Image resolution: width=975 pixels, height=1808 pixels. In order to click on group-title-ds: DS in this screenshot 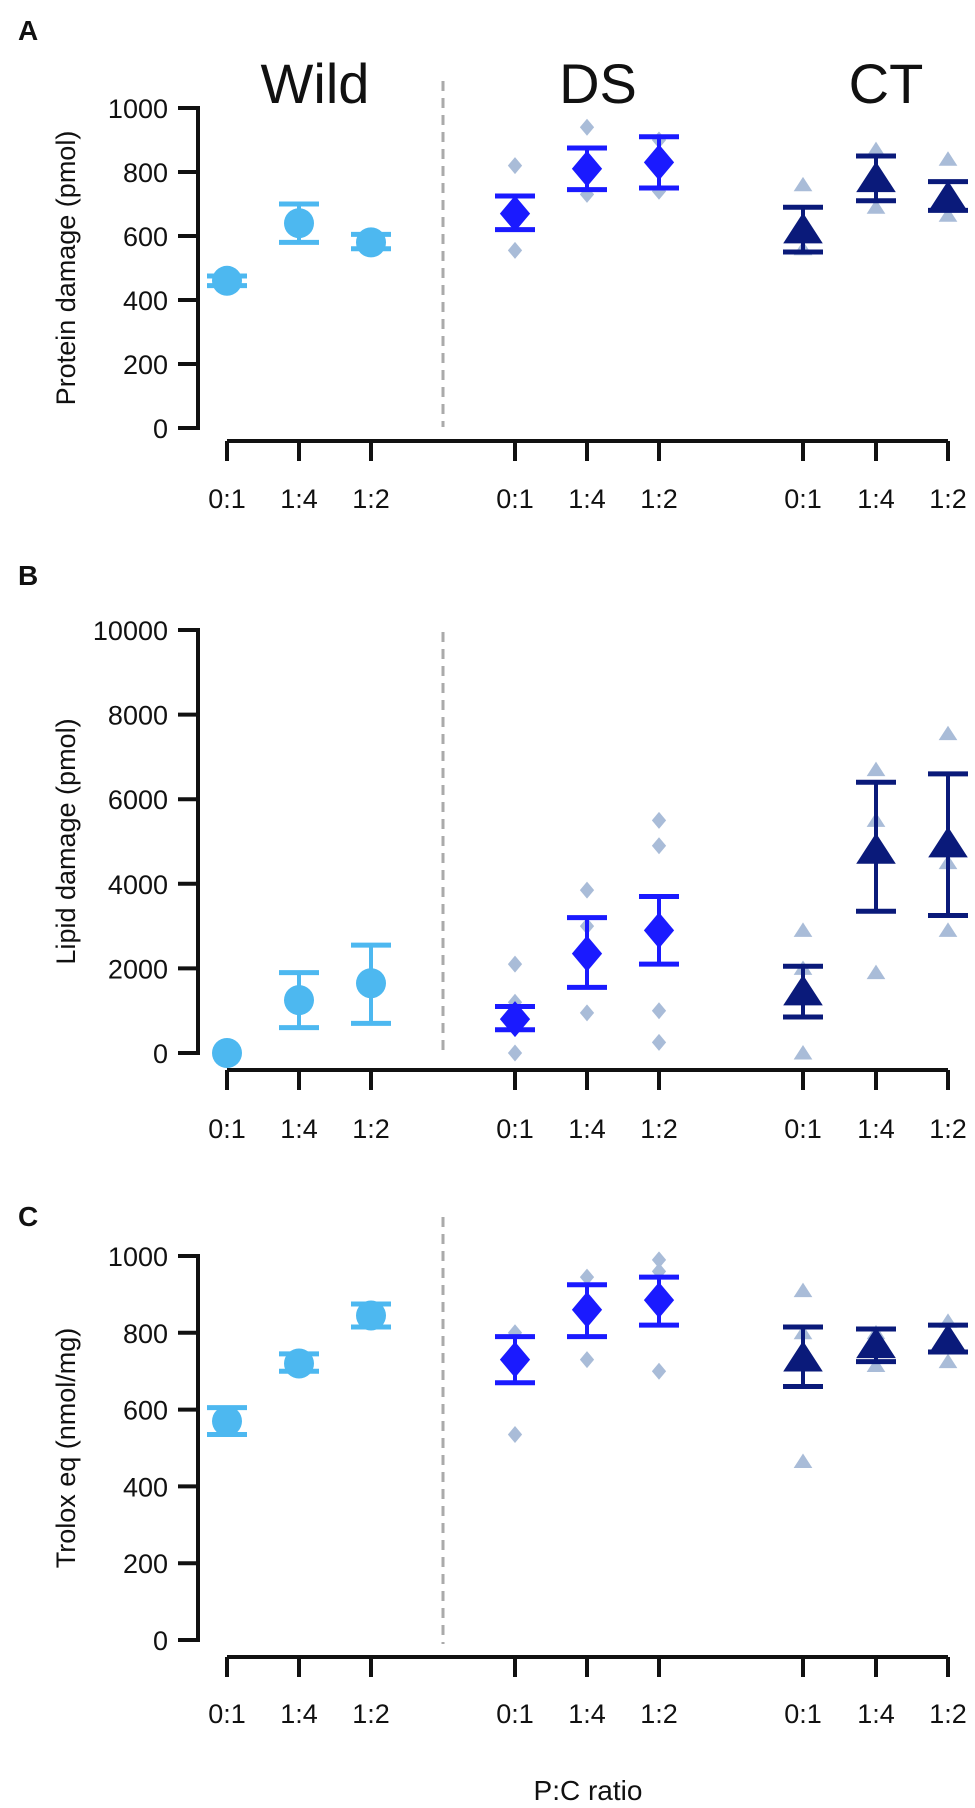, I will do `click(598, 83)`.